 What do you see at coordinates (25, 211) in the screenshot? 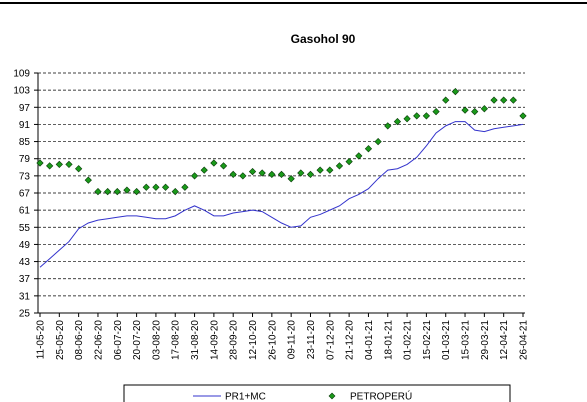
I see `y-tick-label: 61` at bounding box center [25, 211].